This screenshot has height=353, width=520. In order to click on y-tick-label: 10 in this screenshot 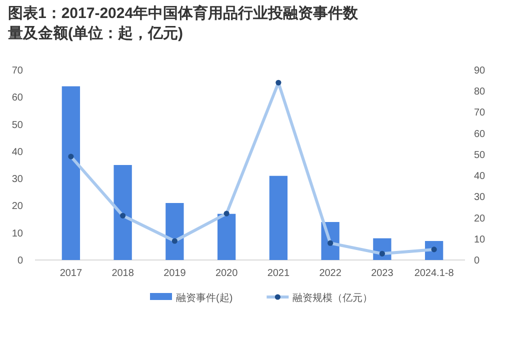, I will do `click(18, 234)`.